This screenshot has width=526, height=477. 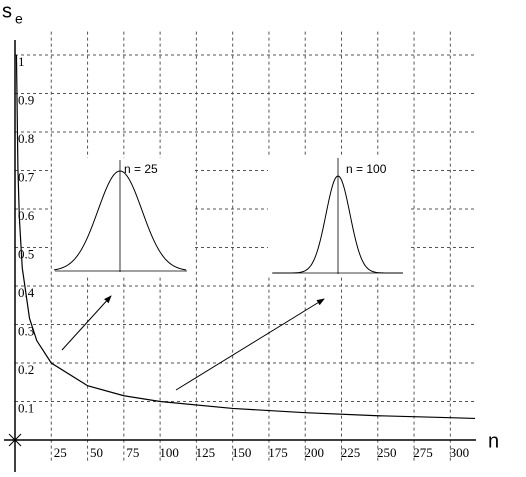 I want to click on y-tick-label: 0.1, so click(x=26, y=407).